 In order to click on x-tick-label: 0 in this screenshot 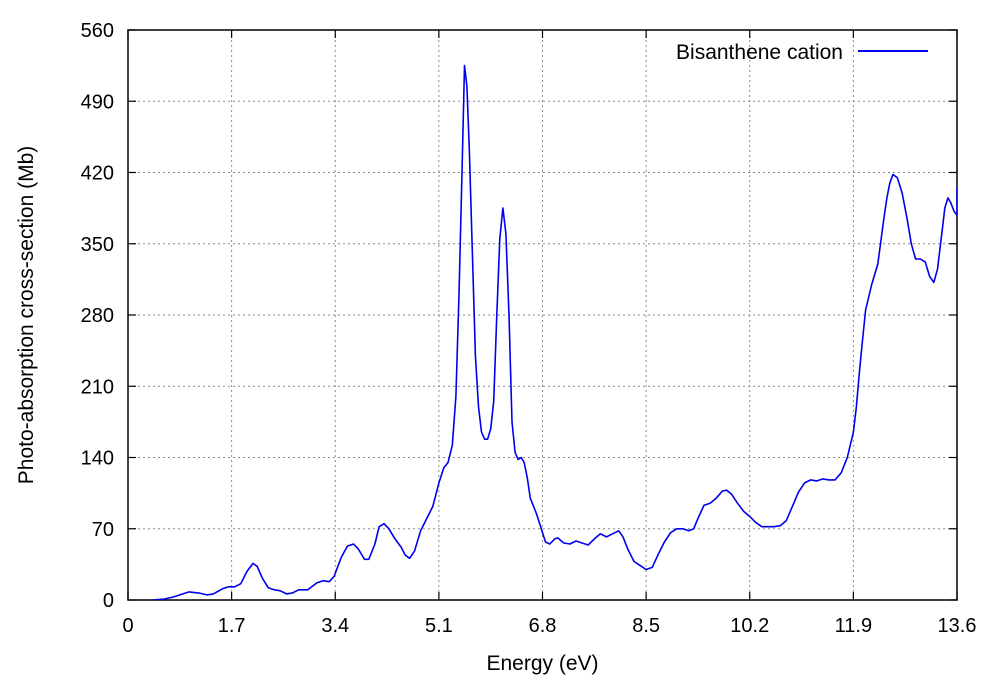, I will do `click(127, 626)`.